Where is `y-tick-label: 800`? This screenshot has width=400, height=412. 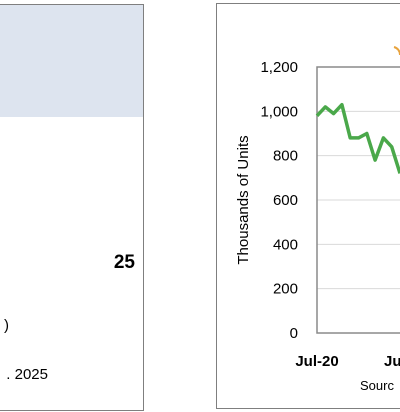 y-tick-label: 800 is located at coordinates (285, 156).